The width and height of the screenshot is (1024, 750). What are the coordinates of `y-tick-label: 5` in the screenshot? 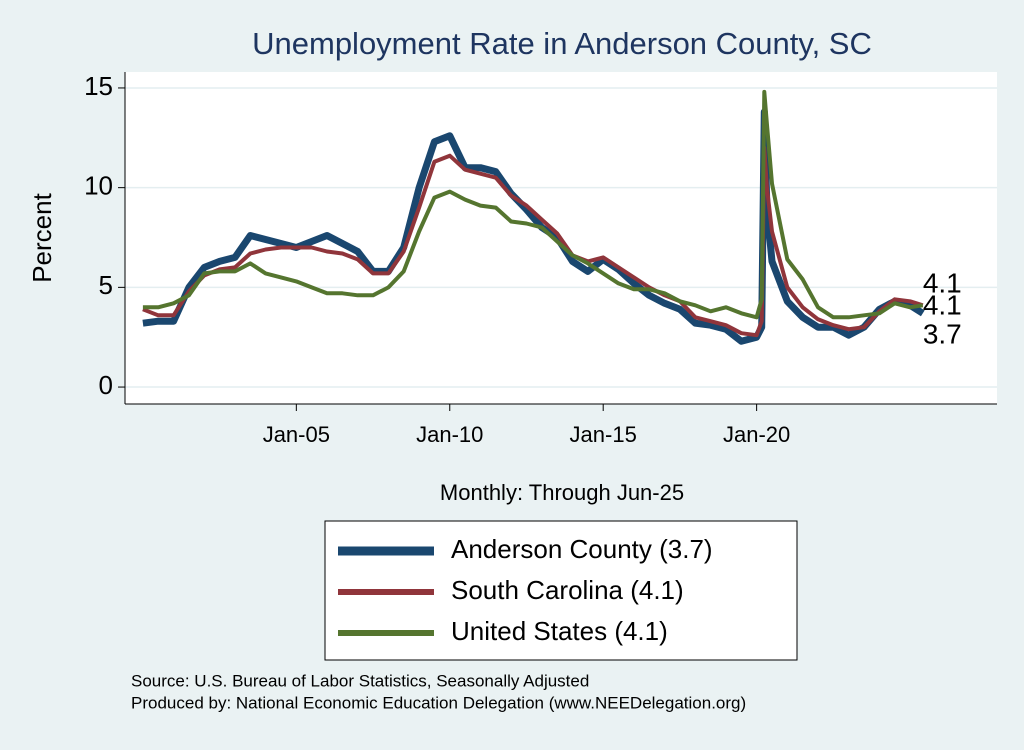 It's located at (106, 285).